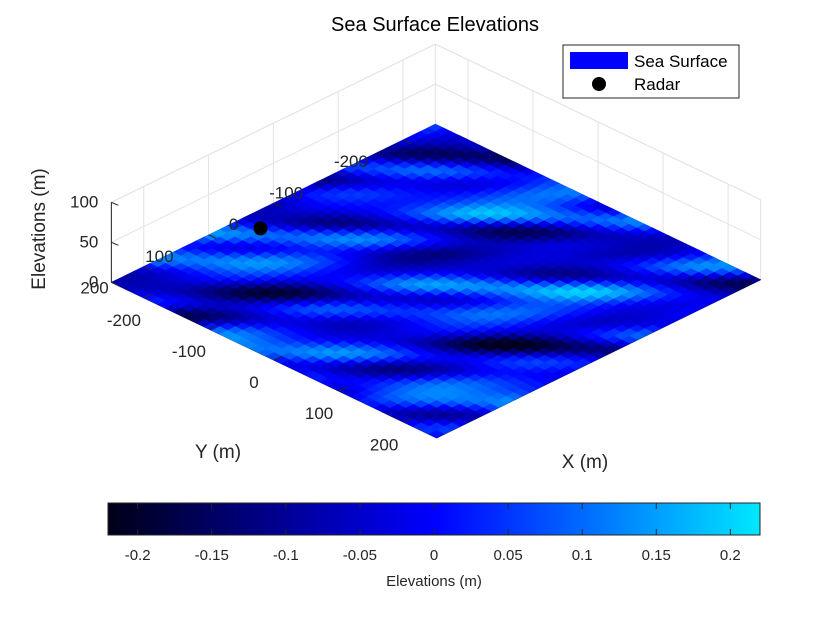 The width and height of the screenshot is (840, 630). Describe the element at coordinates (351, 161) in the screenshot. I see `y-tick-label: -200` at that location.